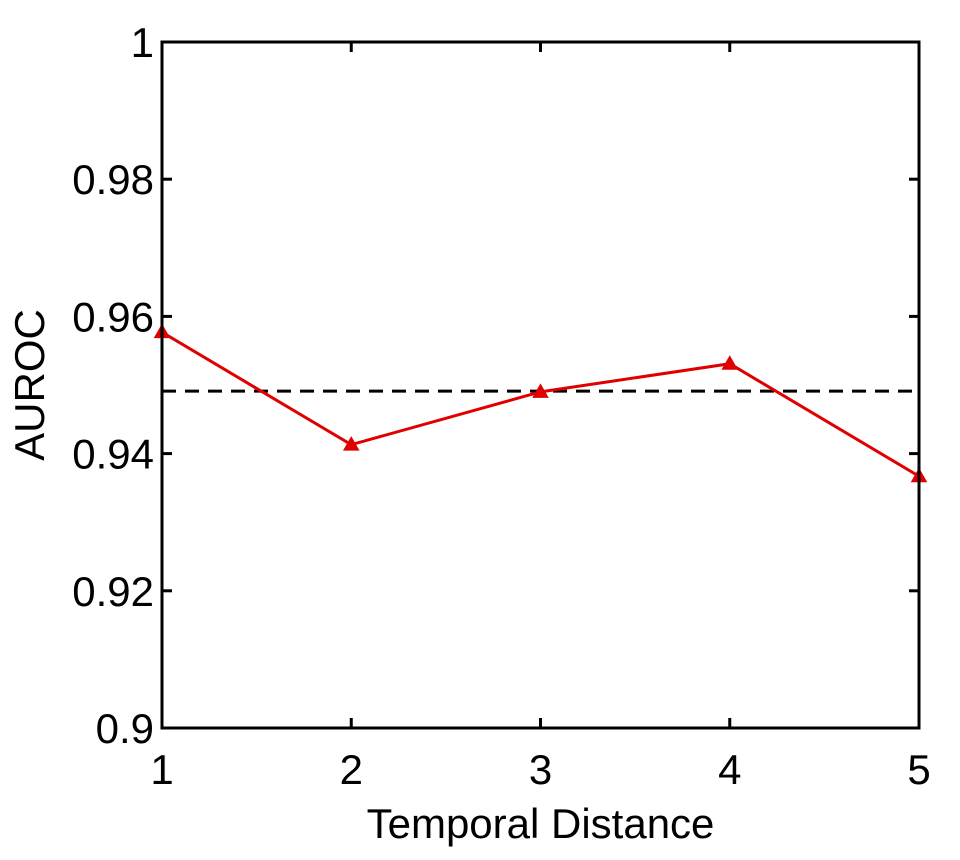 The image size is (960, 860). Describe the element at coordinates (113, 316) in the screenshot. I see `y-tick-label: 0.96` at that location.